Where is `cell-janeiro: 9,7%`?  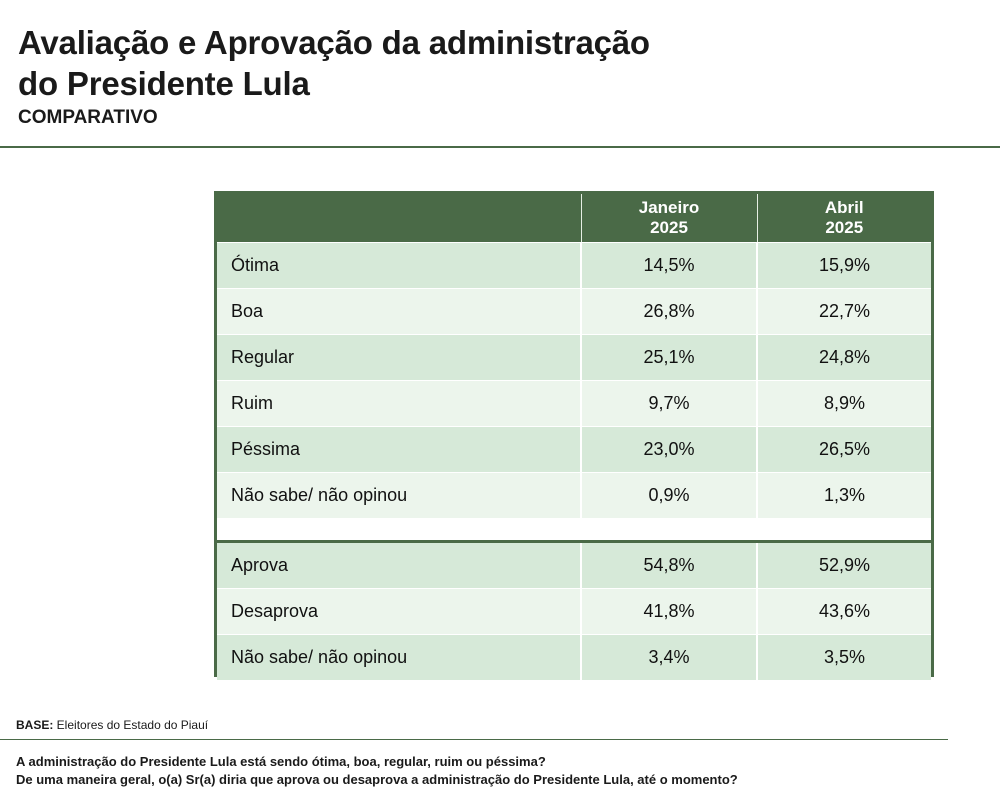 cell-janeiro: 9,7% is located at coordinates (668, 403).